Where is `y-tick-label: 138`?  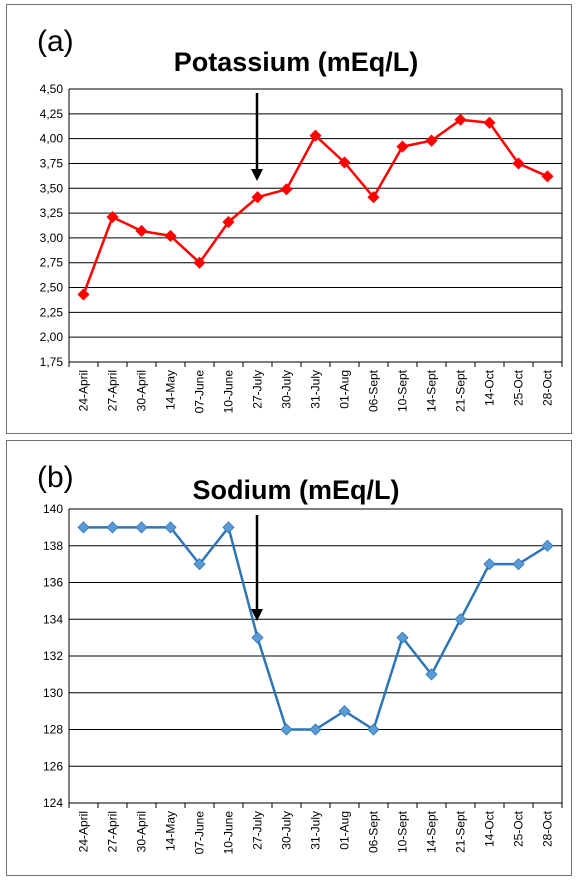 y-tick-label: 138 is located at coordinates (53, 546).